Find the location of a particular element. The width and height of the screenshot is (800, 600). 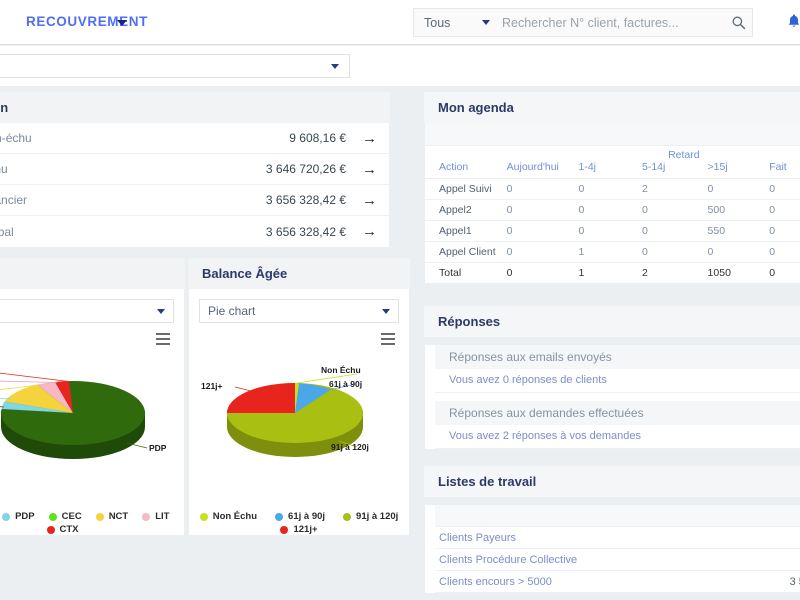

top-navigation-bar: RECOUVREMENT Tous is located at coordinates (400, 22).